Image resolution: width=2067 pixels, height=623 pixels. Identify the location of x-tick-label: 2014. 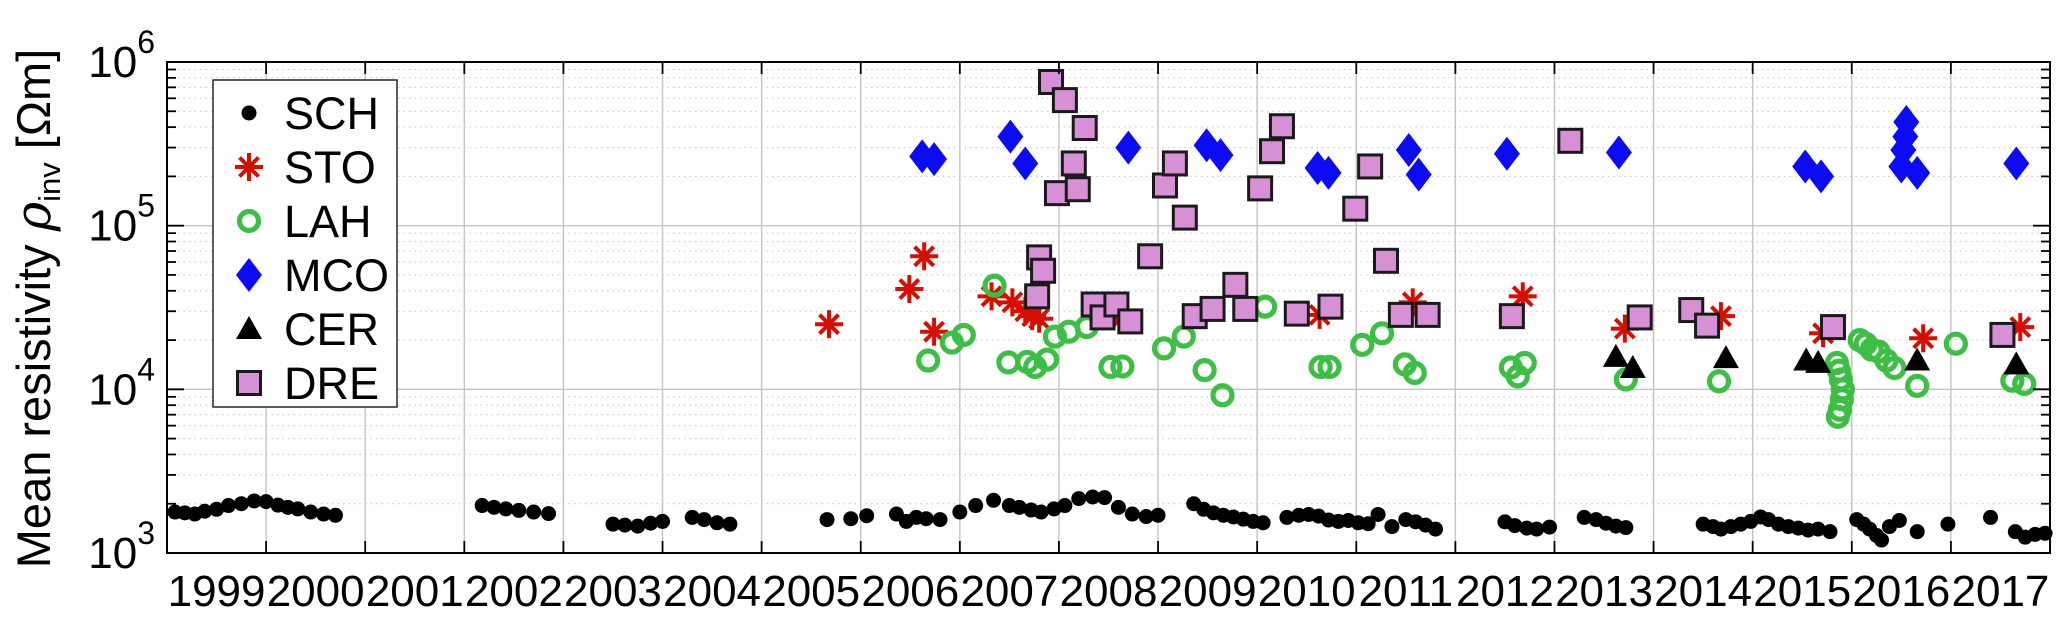
(1703, 591).